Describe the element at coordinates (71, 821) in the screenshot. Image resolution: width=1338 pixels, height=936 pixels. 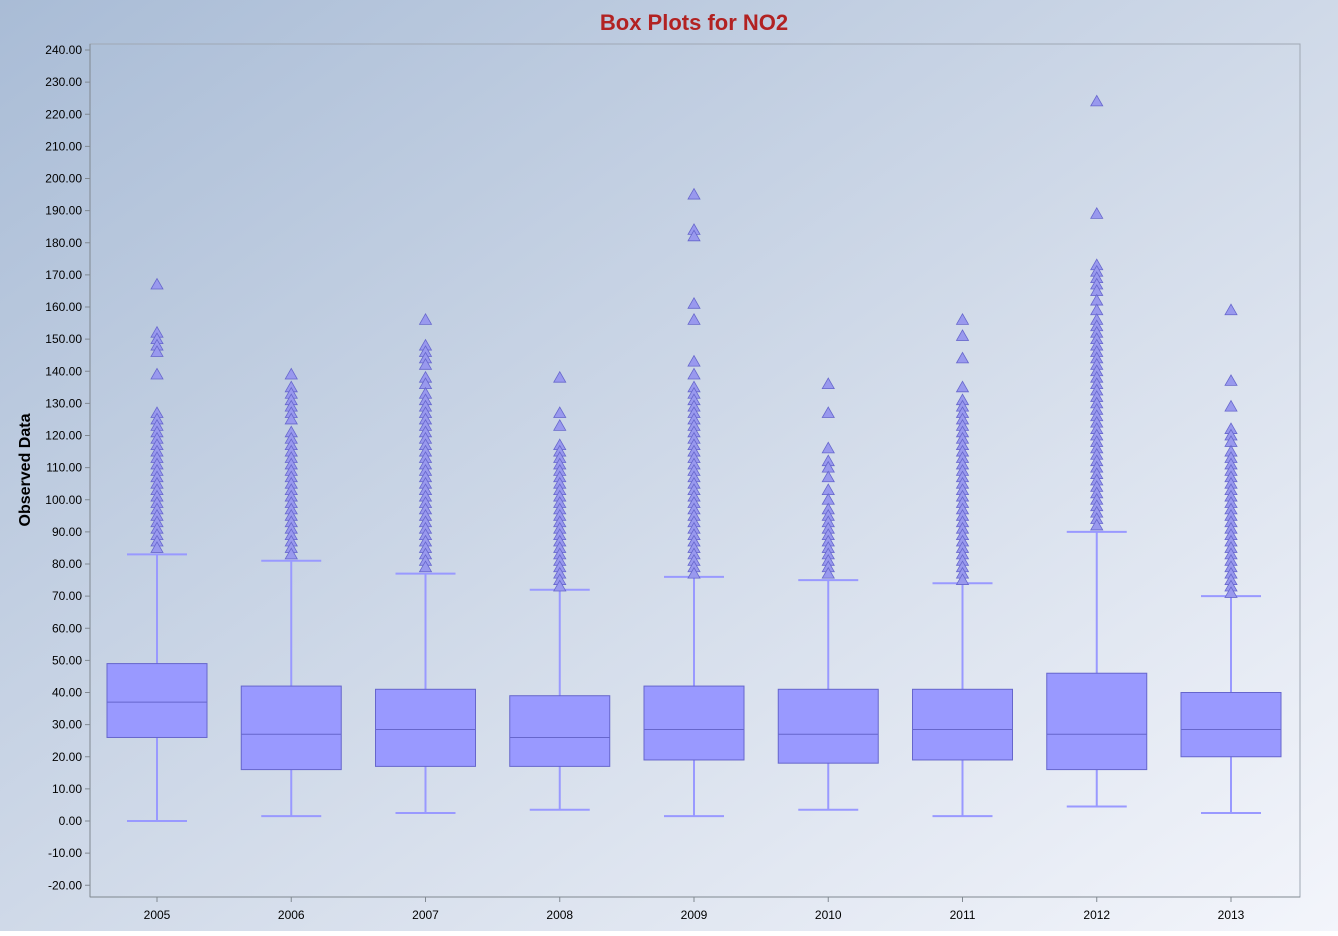
I see `y-tick-label: 0.00` at that location.